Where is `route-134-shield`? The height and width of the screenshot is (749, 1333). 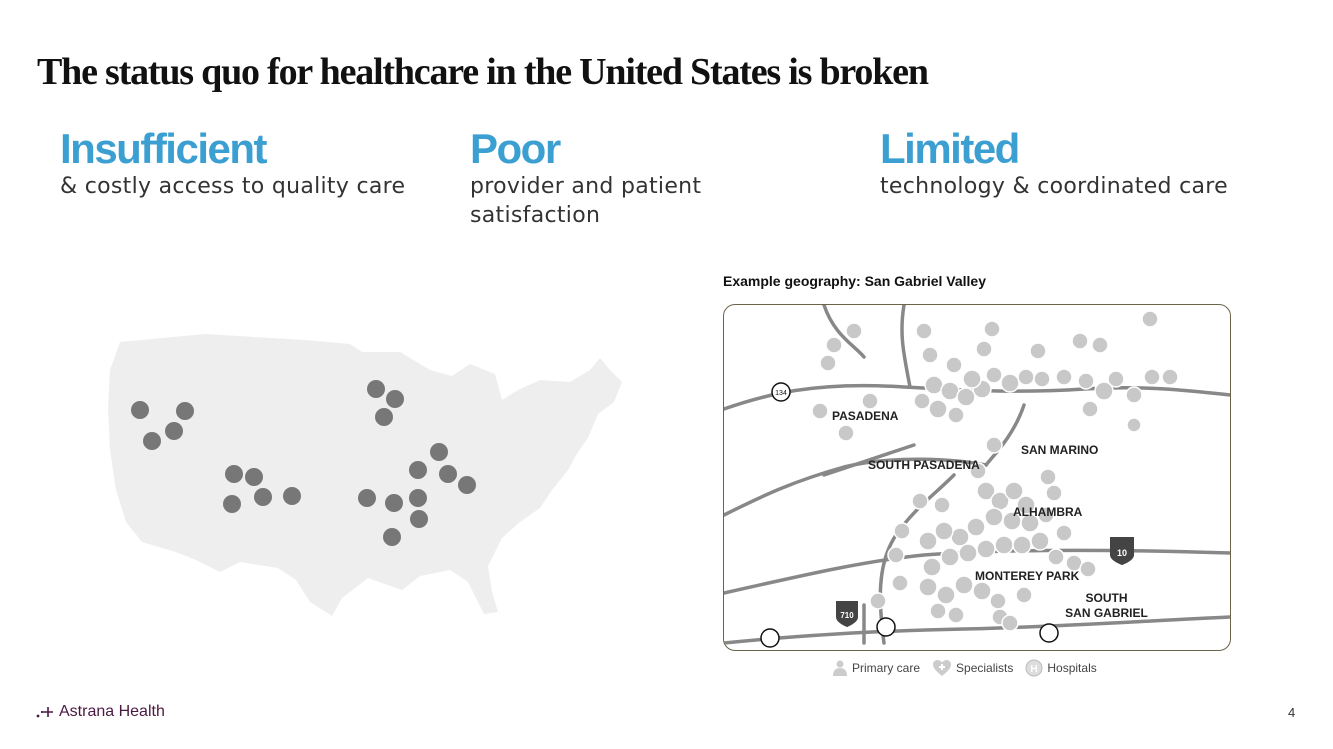 route-134-shield is located at coordinates (781, 392).